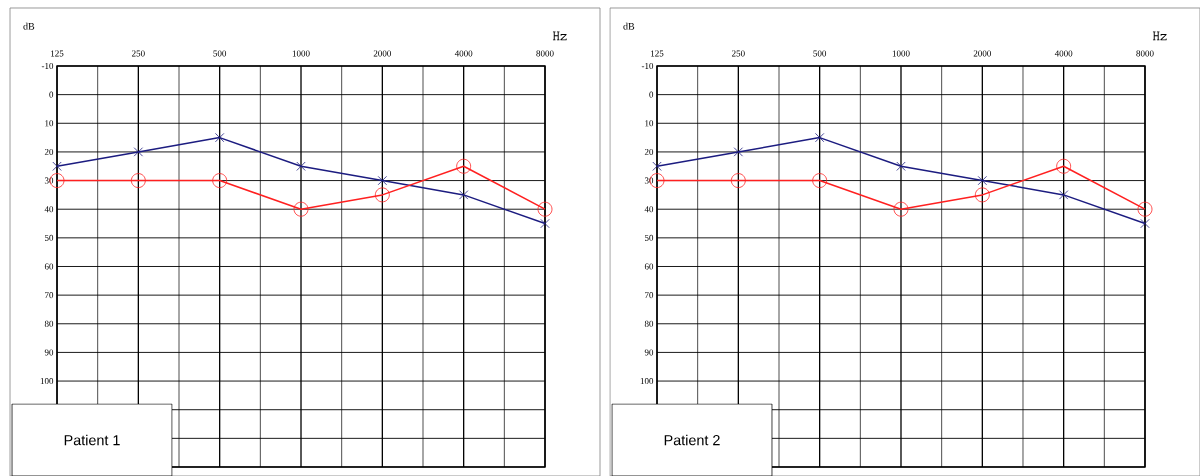  Describe the element at coordinates (92, 440) in the screenshot. I see `annotation: Patient 1` at that location.